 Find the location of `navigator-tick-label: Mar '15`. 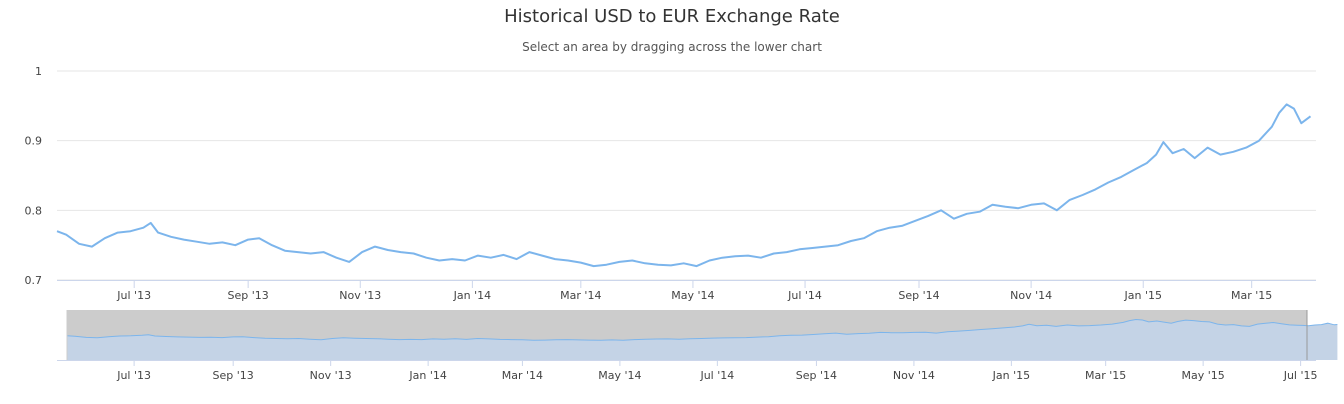

navigator-tick-label: Mar '15 is located at coordinates (1105, 375).